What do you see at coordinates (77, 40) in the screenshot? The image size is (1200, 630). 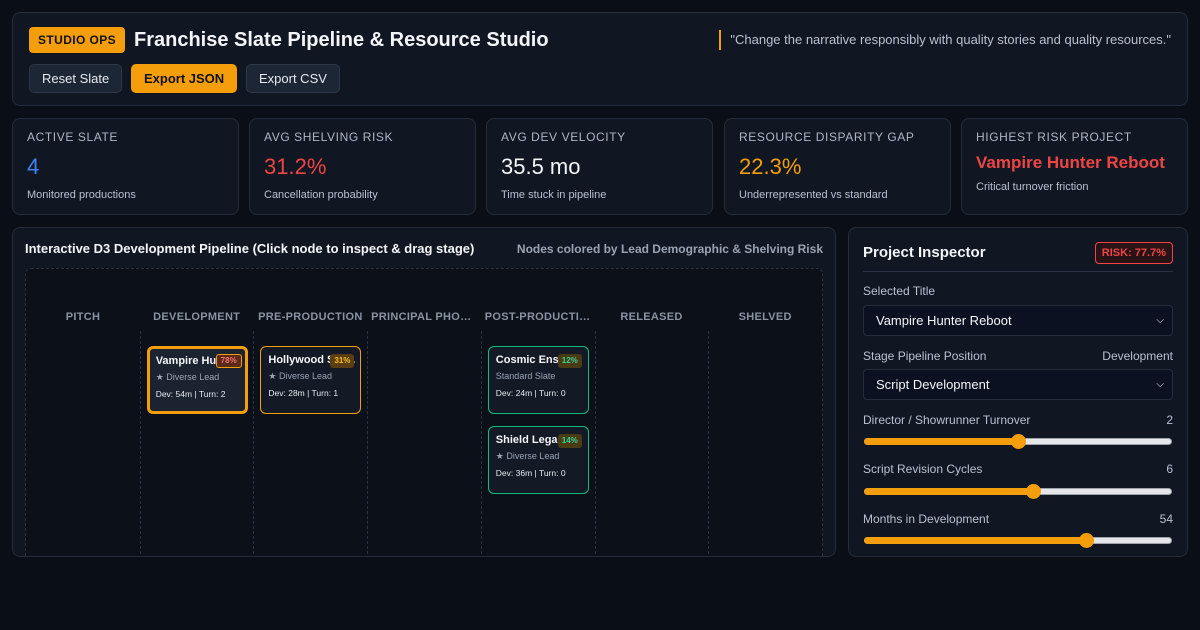 I see `studio-badge: STUDIO OPS` at bounding box center [77, 40].